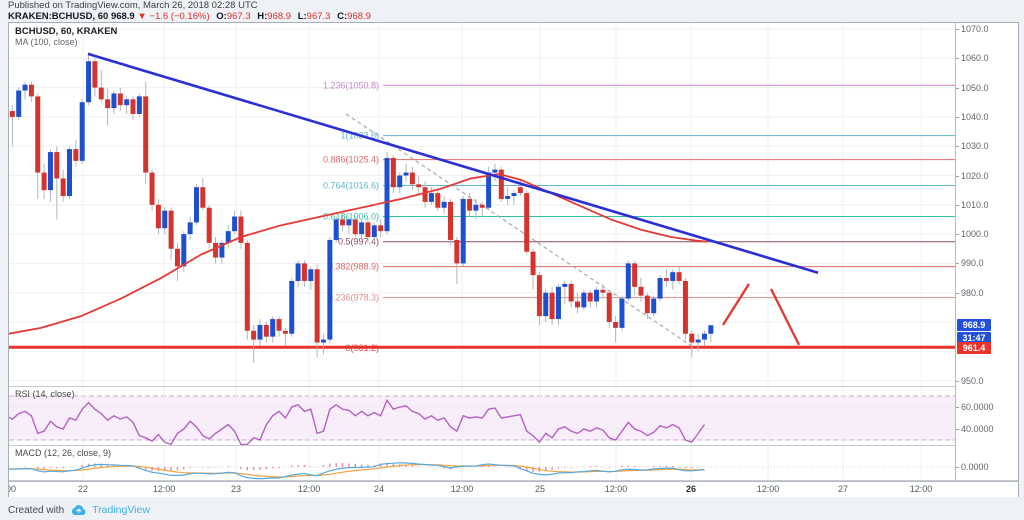 The height and width of the screenshot is (520, 1024). Describe the element at coordinates (359, 16) in the screenshot. I see `close-value: 968.9` at that location.